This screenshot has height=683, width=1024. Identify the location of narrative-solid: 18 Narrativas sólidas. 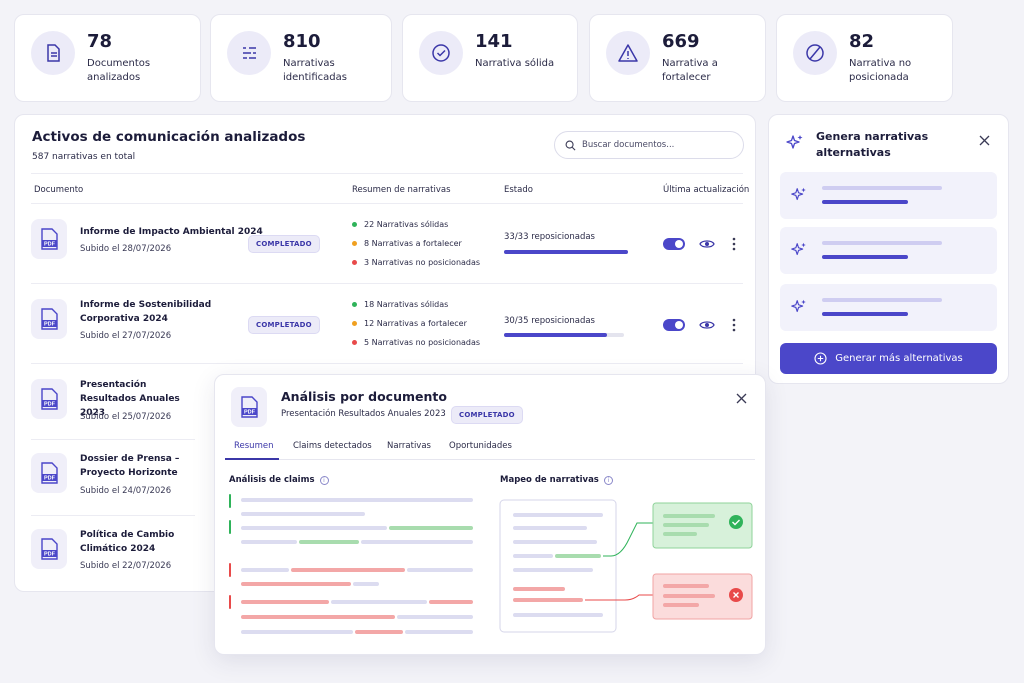
(400, 304).